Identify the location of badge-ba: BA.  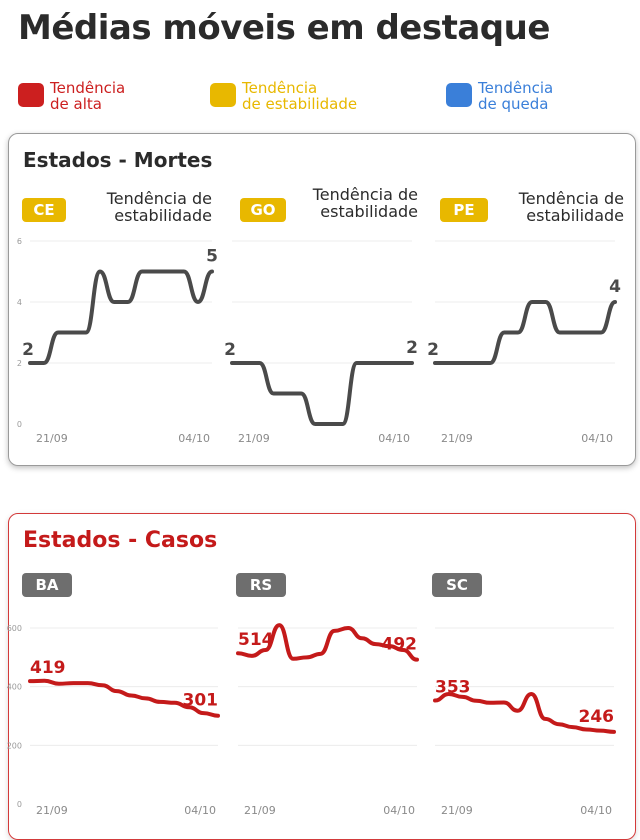
(47, 585).